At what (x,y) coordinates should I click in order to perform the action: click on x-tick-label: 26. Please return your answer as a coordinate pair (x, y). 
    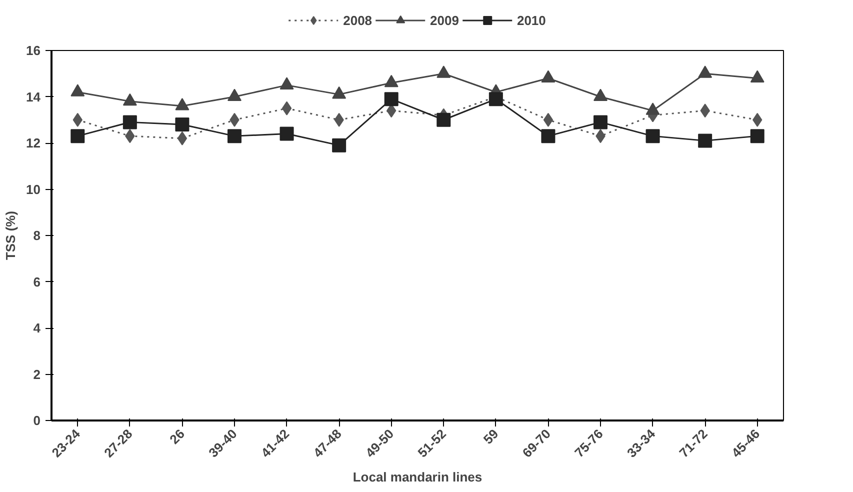
    Looking at the image, I should click on (177, 437).